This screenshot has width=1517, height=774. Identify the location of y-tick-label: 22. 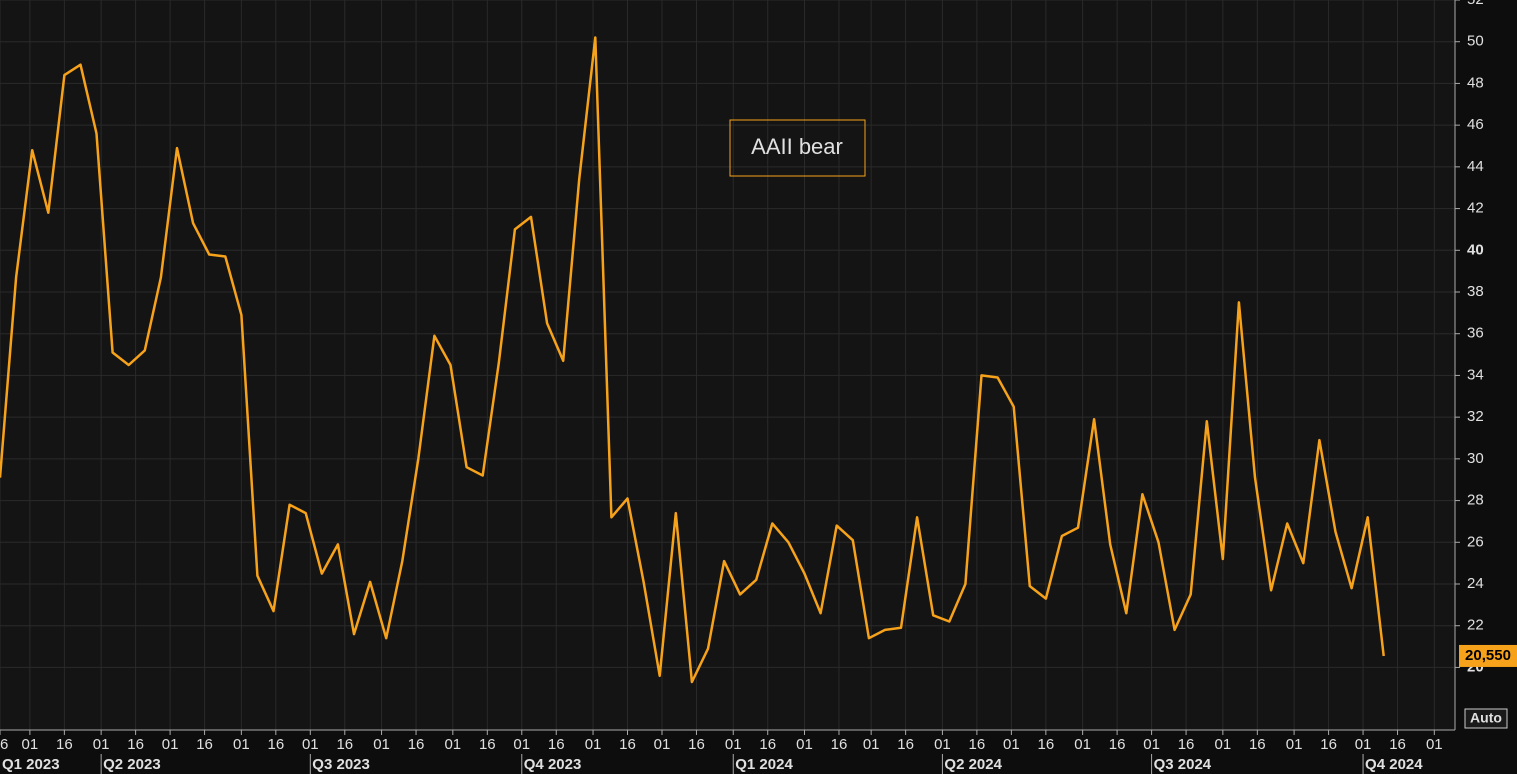
(1475, 625).